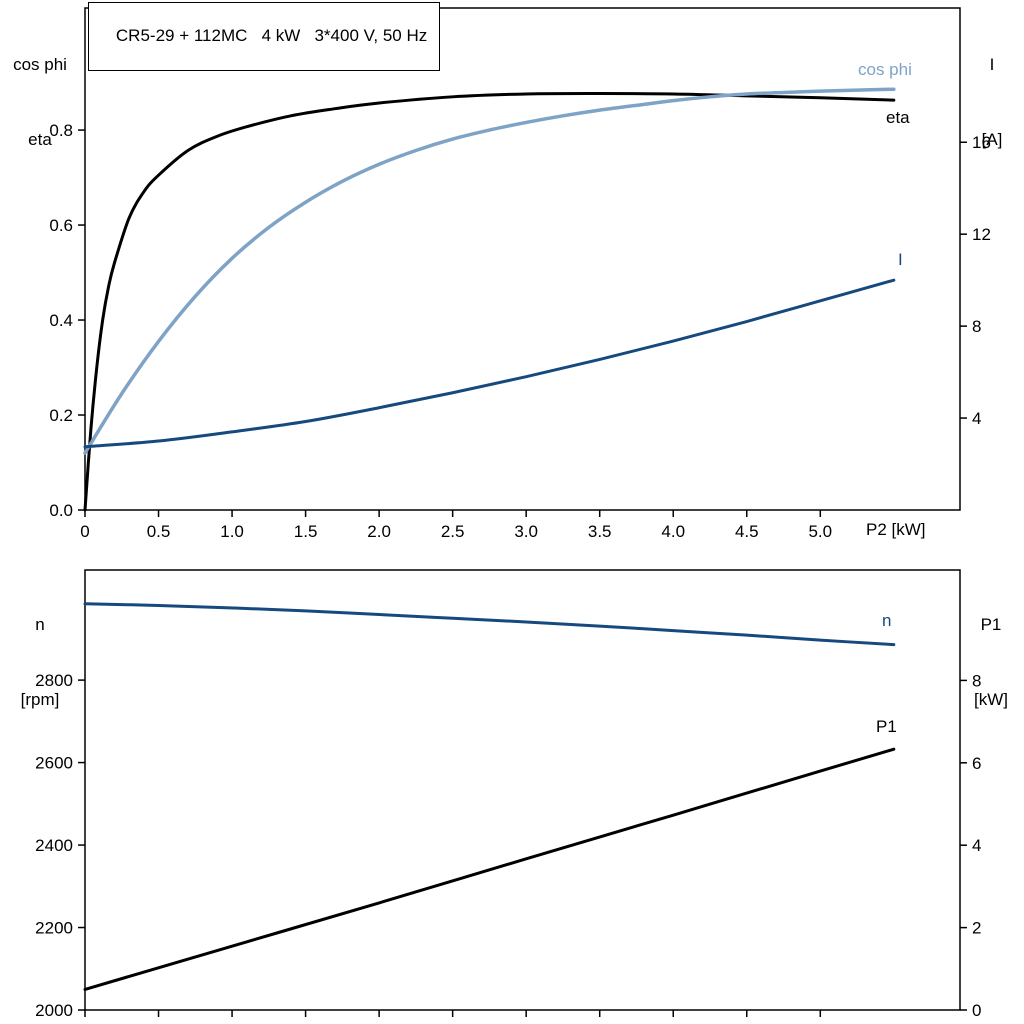 Image resolution: width=1024 pixels, height=1024 pixels. Describe the element at coordinates (976, 928) in the screenshot. I see `svg-text: 2` at that location.